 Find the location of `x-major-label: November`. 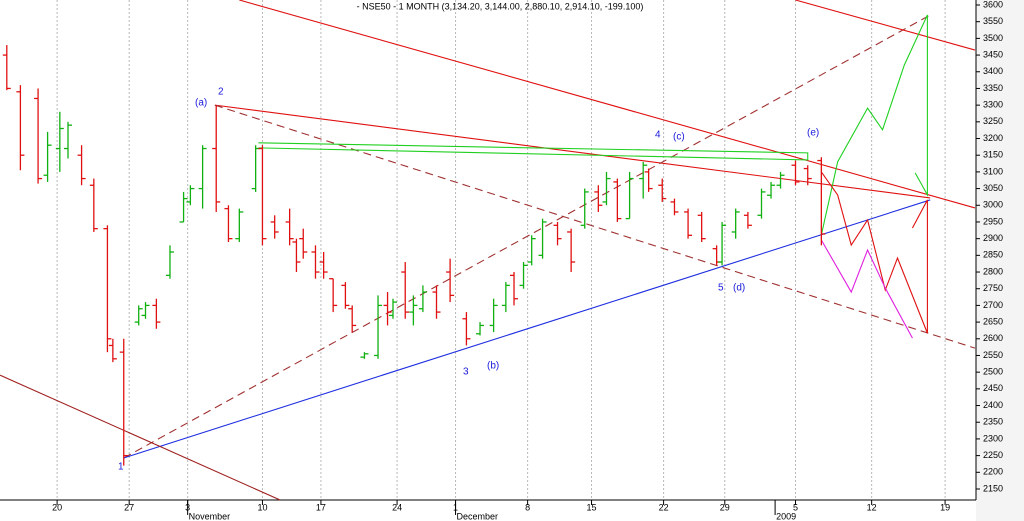

x-major-label: November is located at coordinates (210, 516).